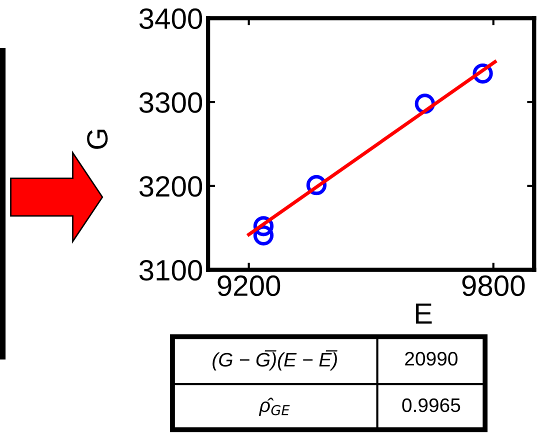  I want to click on text: (G − G̅)(E − E̅), so click(275, 360).